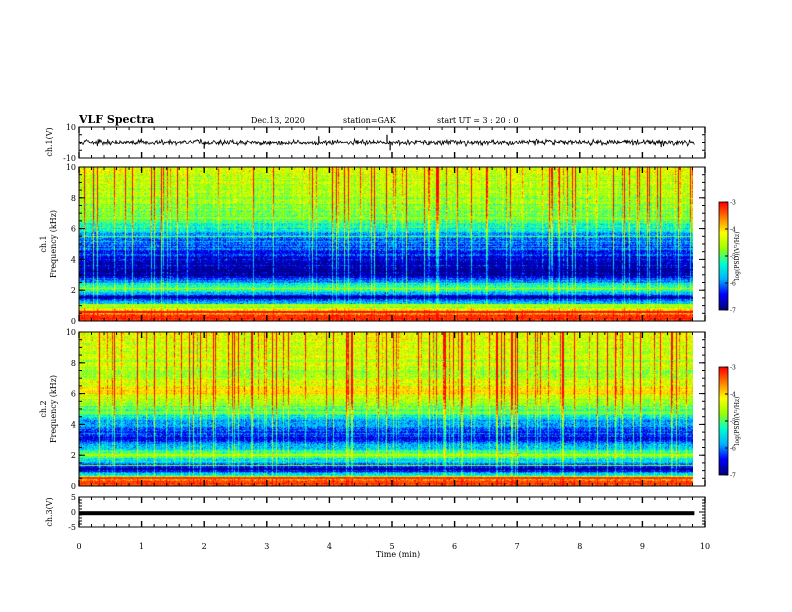  What do you see at coordinates (72, 527) in the screenshot?
I see `y-tick-label: -5` at bounding box center [72, 527].